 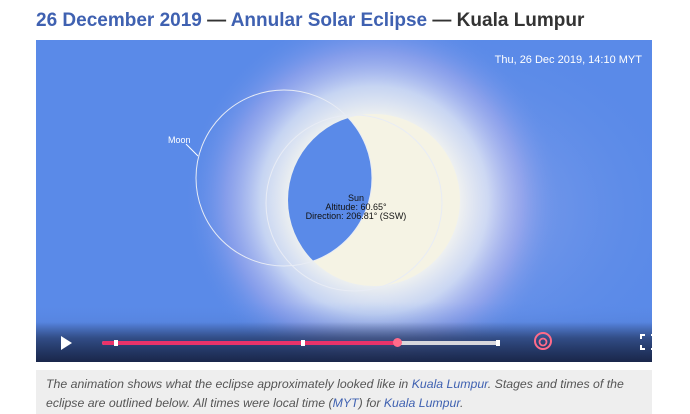 What do you see at coordinates (179, 140) in the screenshot?
I see `moon-label: Moon` at bounding box center [179, 140].